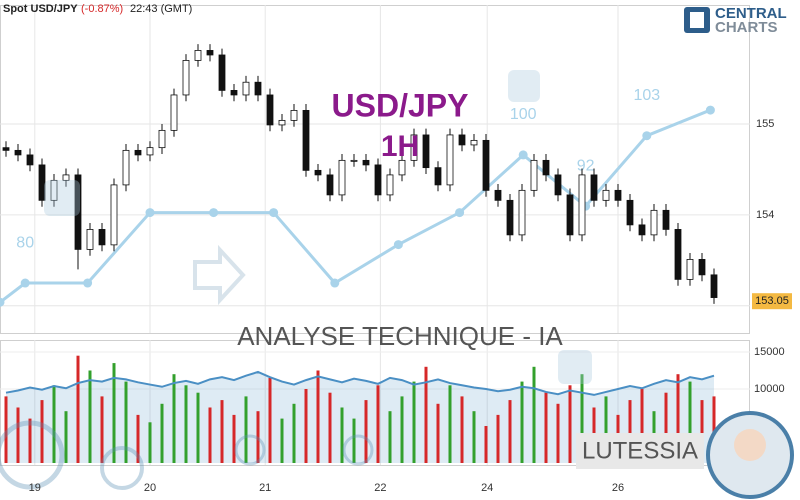  Describe the element at coordinates (360, 383) in the screenshot. I see `volume-average-line` at that location.